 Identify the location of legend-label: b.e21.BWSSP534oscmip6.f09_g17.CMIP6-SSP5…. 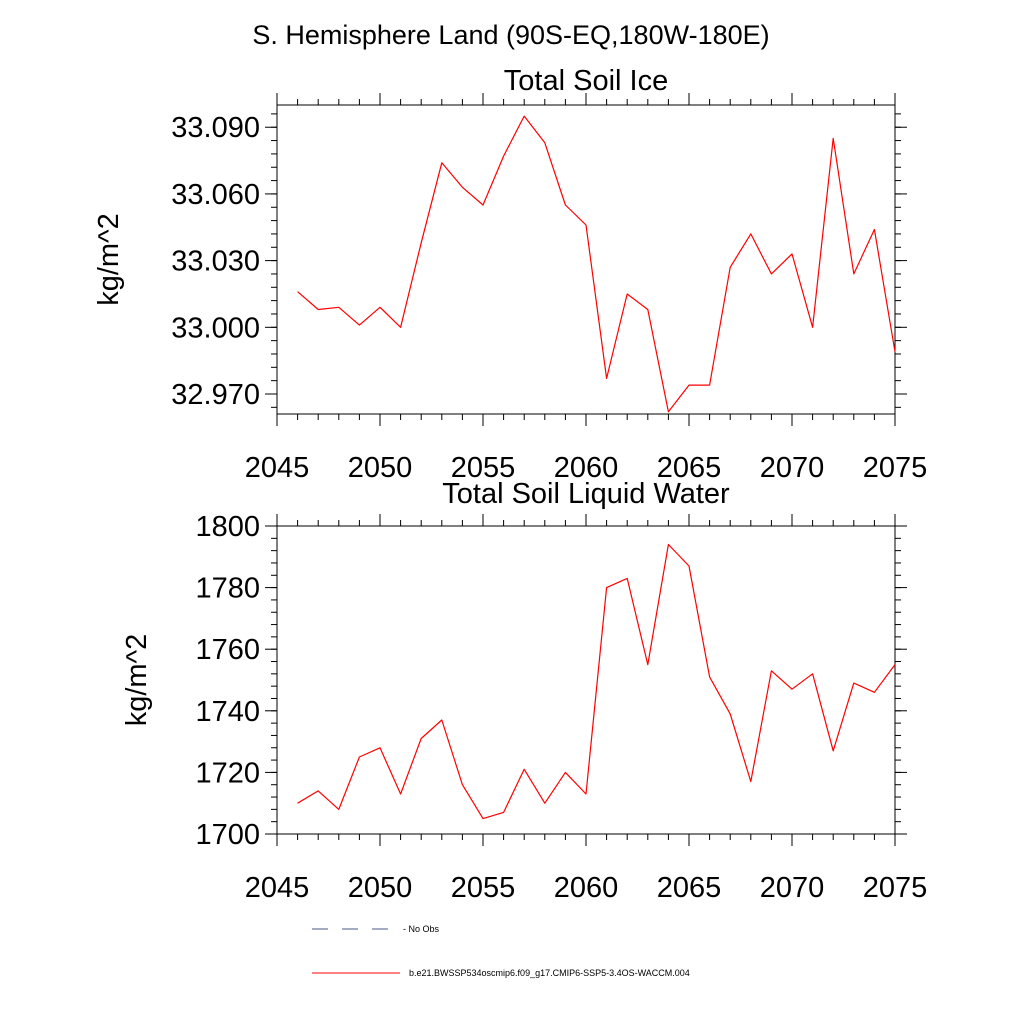
(549, 973).